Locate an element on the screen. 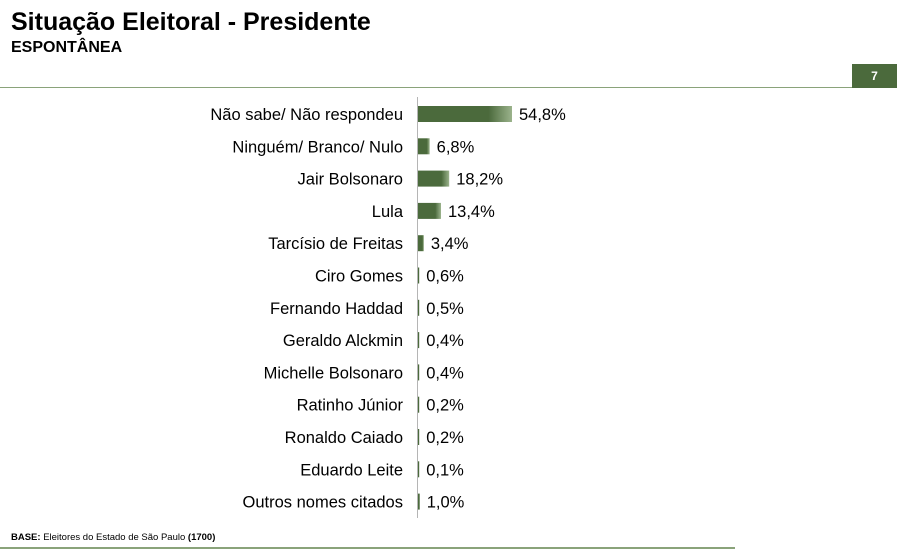 The width and height of the screenshot is (897, 553). category-label: Eduardo Leite is located at coordinates (351, 470).